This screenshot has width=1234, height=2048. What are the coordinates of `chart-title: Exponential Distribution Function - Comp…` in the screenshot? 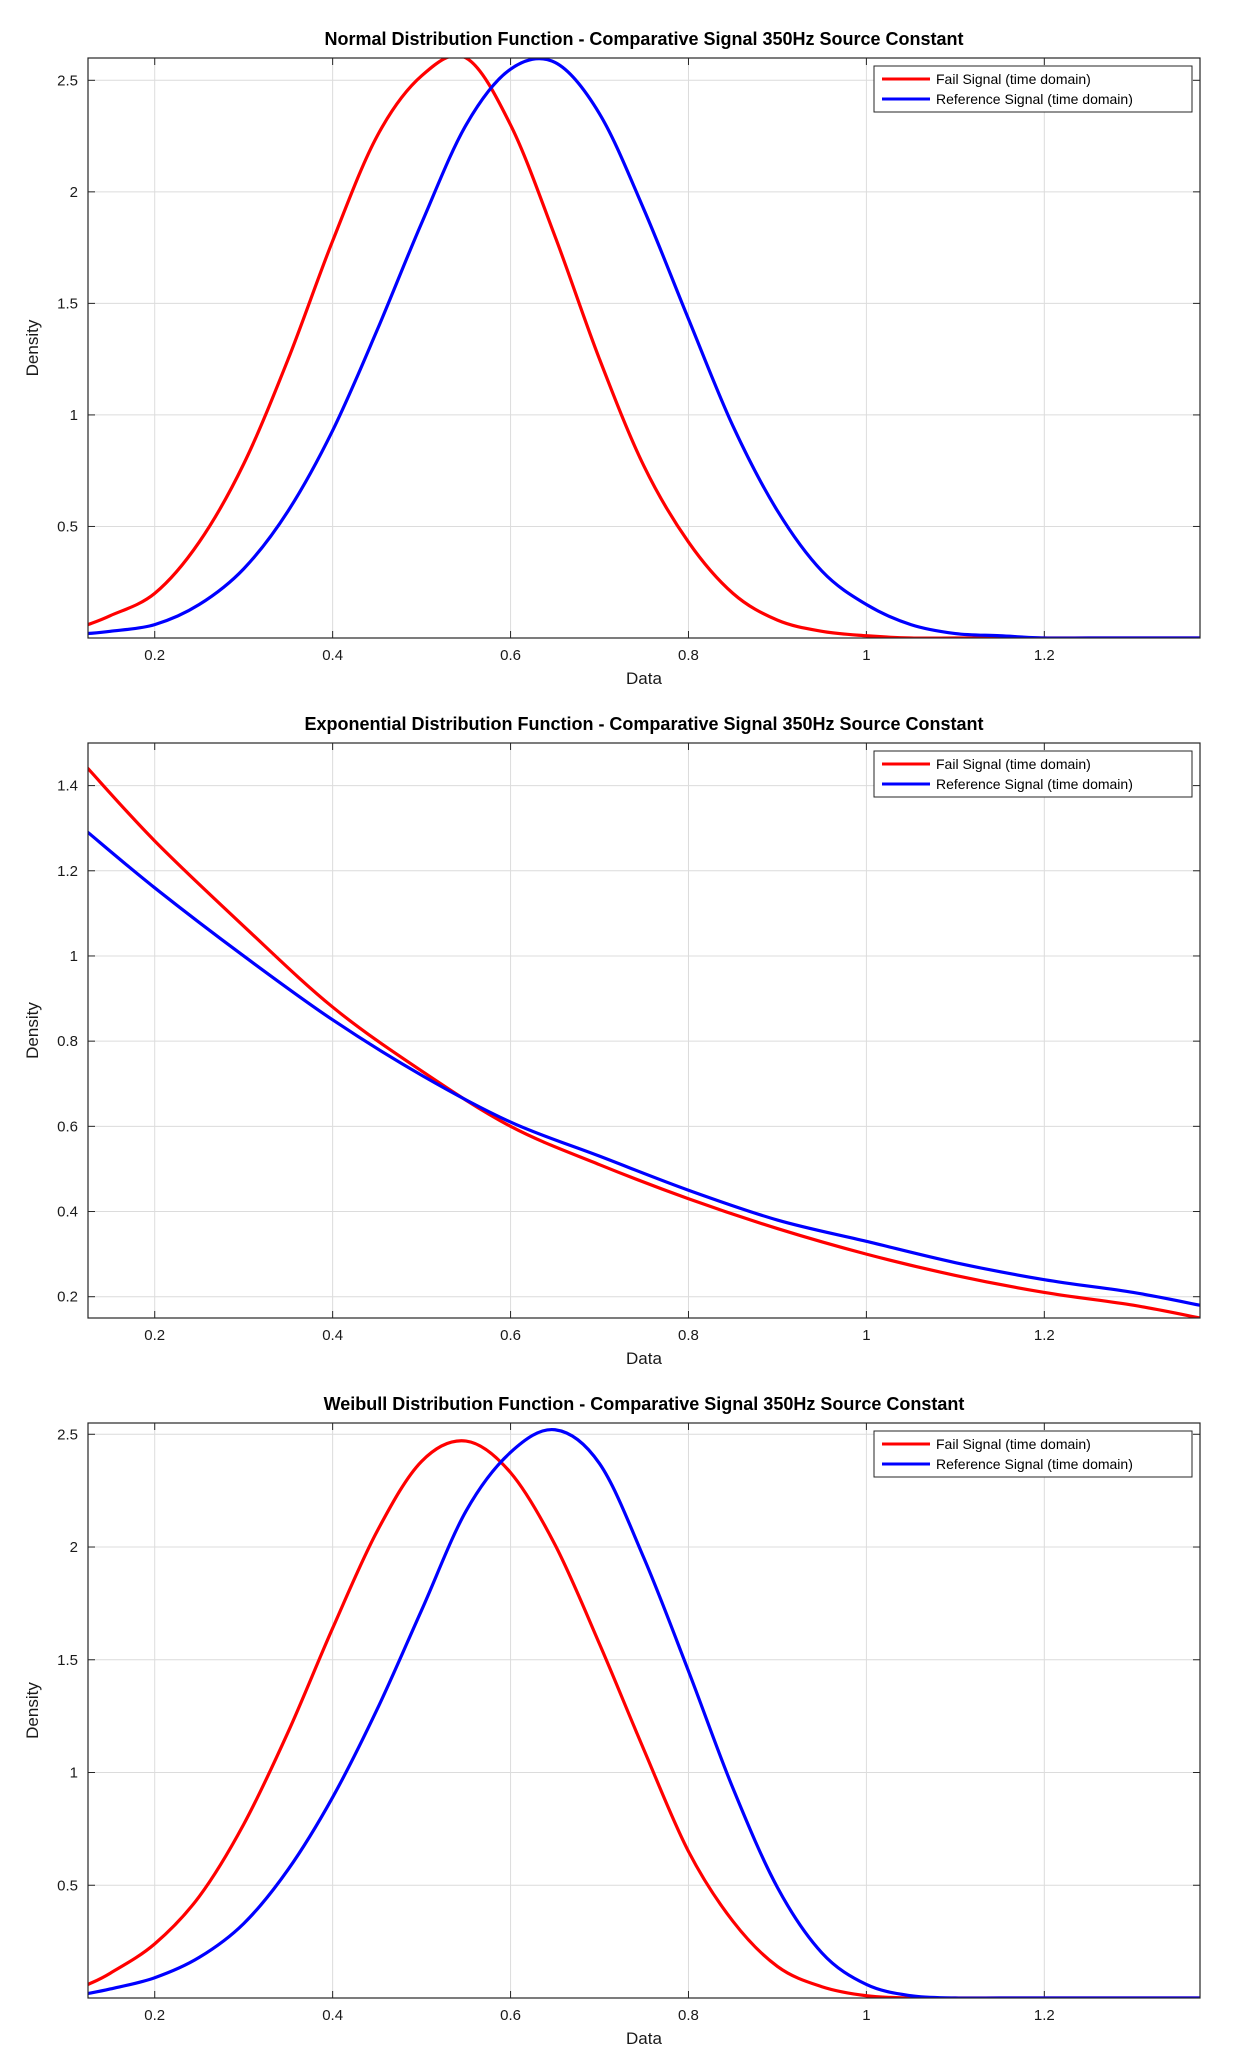 It's located at (643, 724).